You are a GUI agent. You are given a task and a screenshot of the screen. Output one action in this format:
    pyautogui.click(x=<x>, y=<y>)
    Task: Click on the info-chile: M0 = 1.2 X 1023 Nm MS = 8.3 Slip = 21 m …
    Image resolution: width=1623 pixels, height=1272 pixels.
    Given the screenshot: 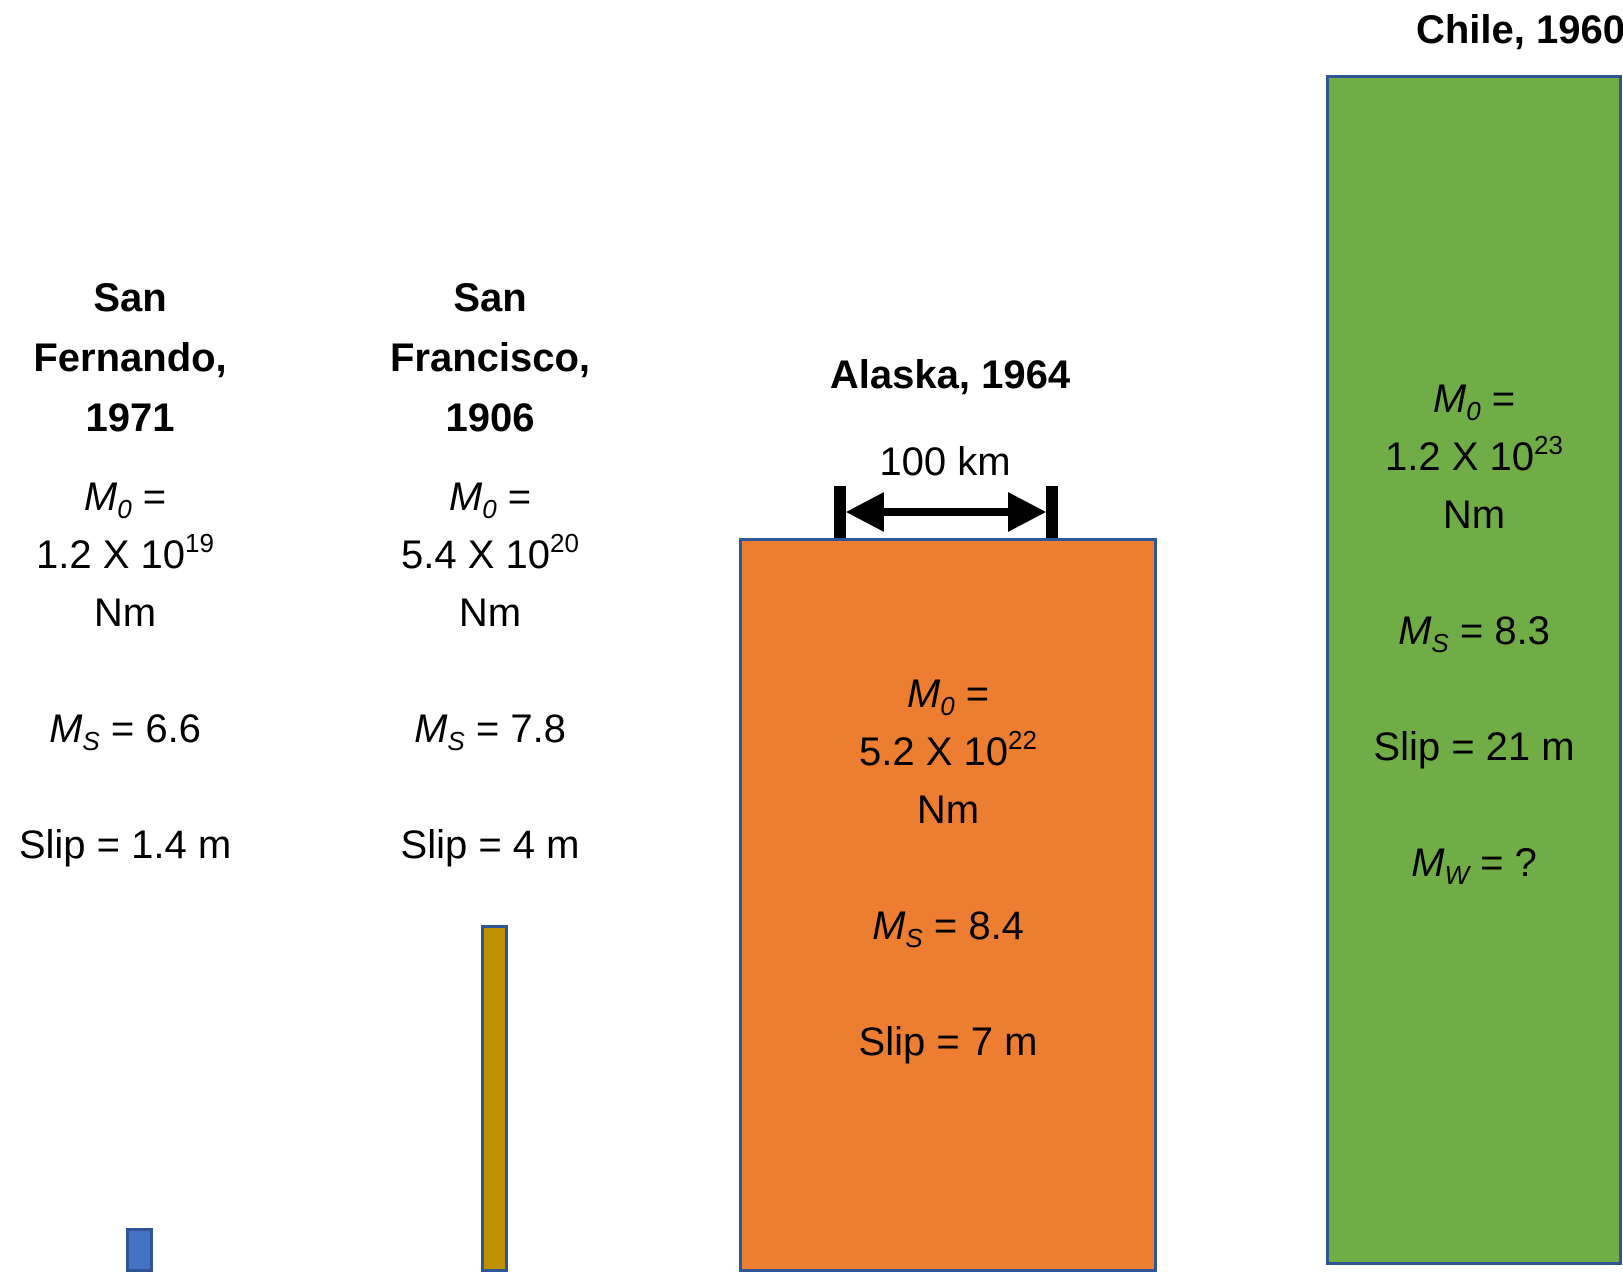 What is the action you would take?
    pyautogui.click(x=1473, y=631)
    